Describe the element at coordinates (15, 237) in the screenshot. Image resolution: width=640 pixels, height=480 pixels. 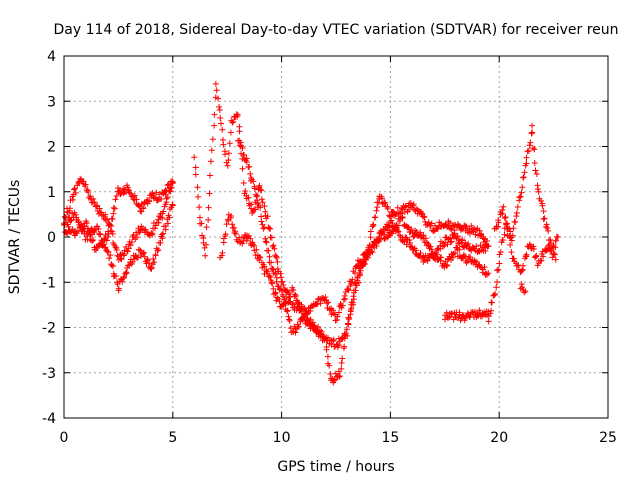
I see `y-axis-label: SDTVAR / TECUs` at that location.